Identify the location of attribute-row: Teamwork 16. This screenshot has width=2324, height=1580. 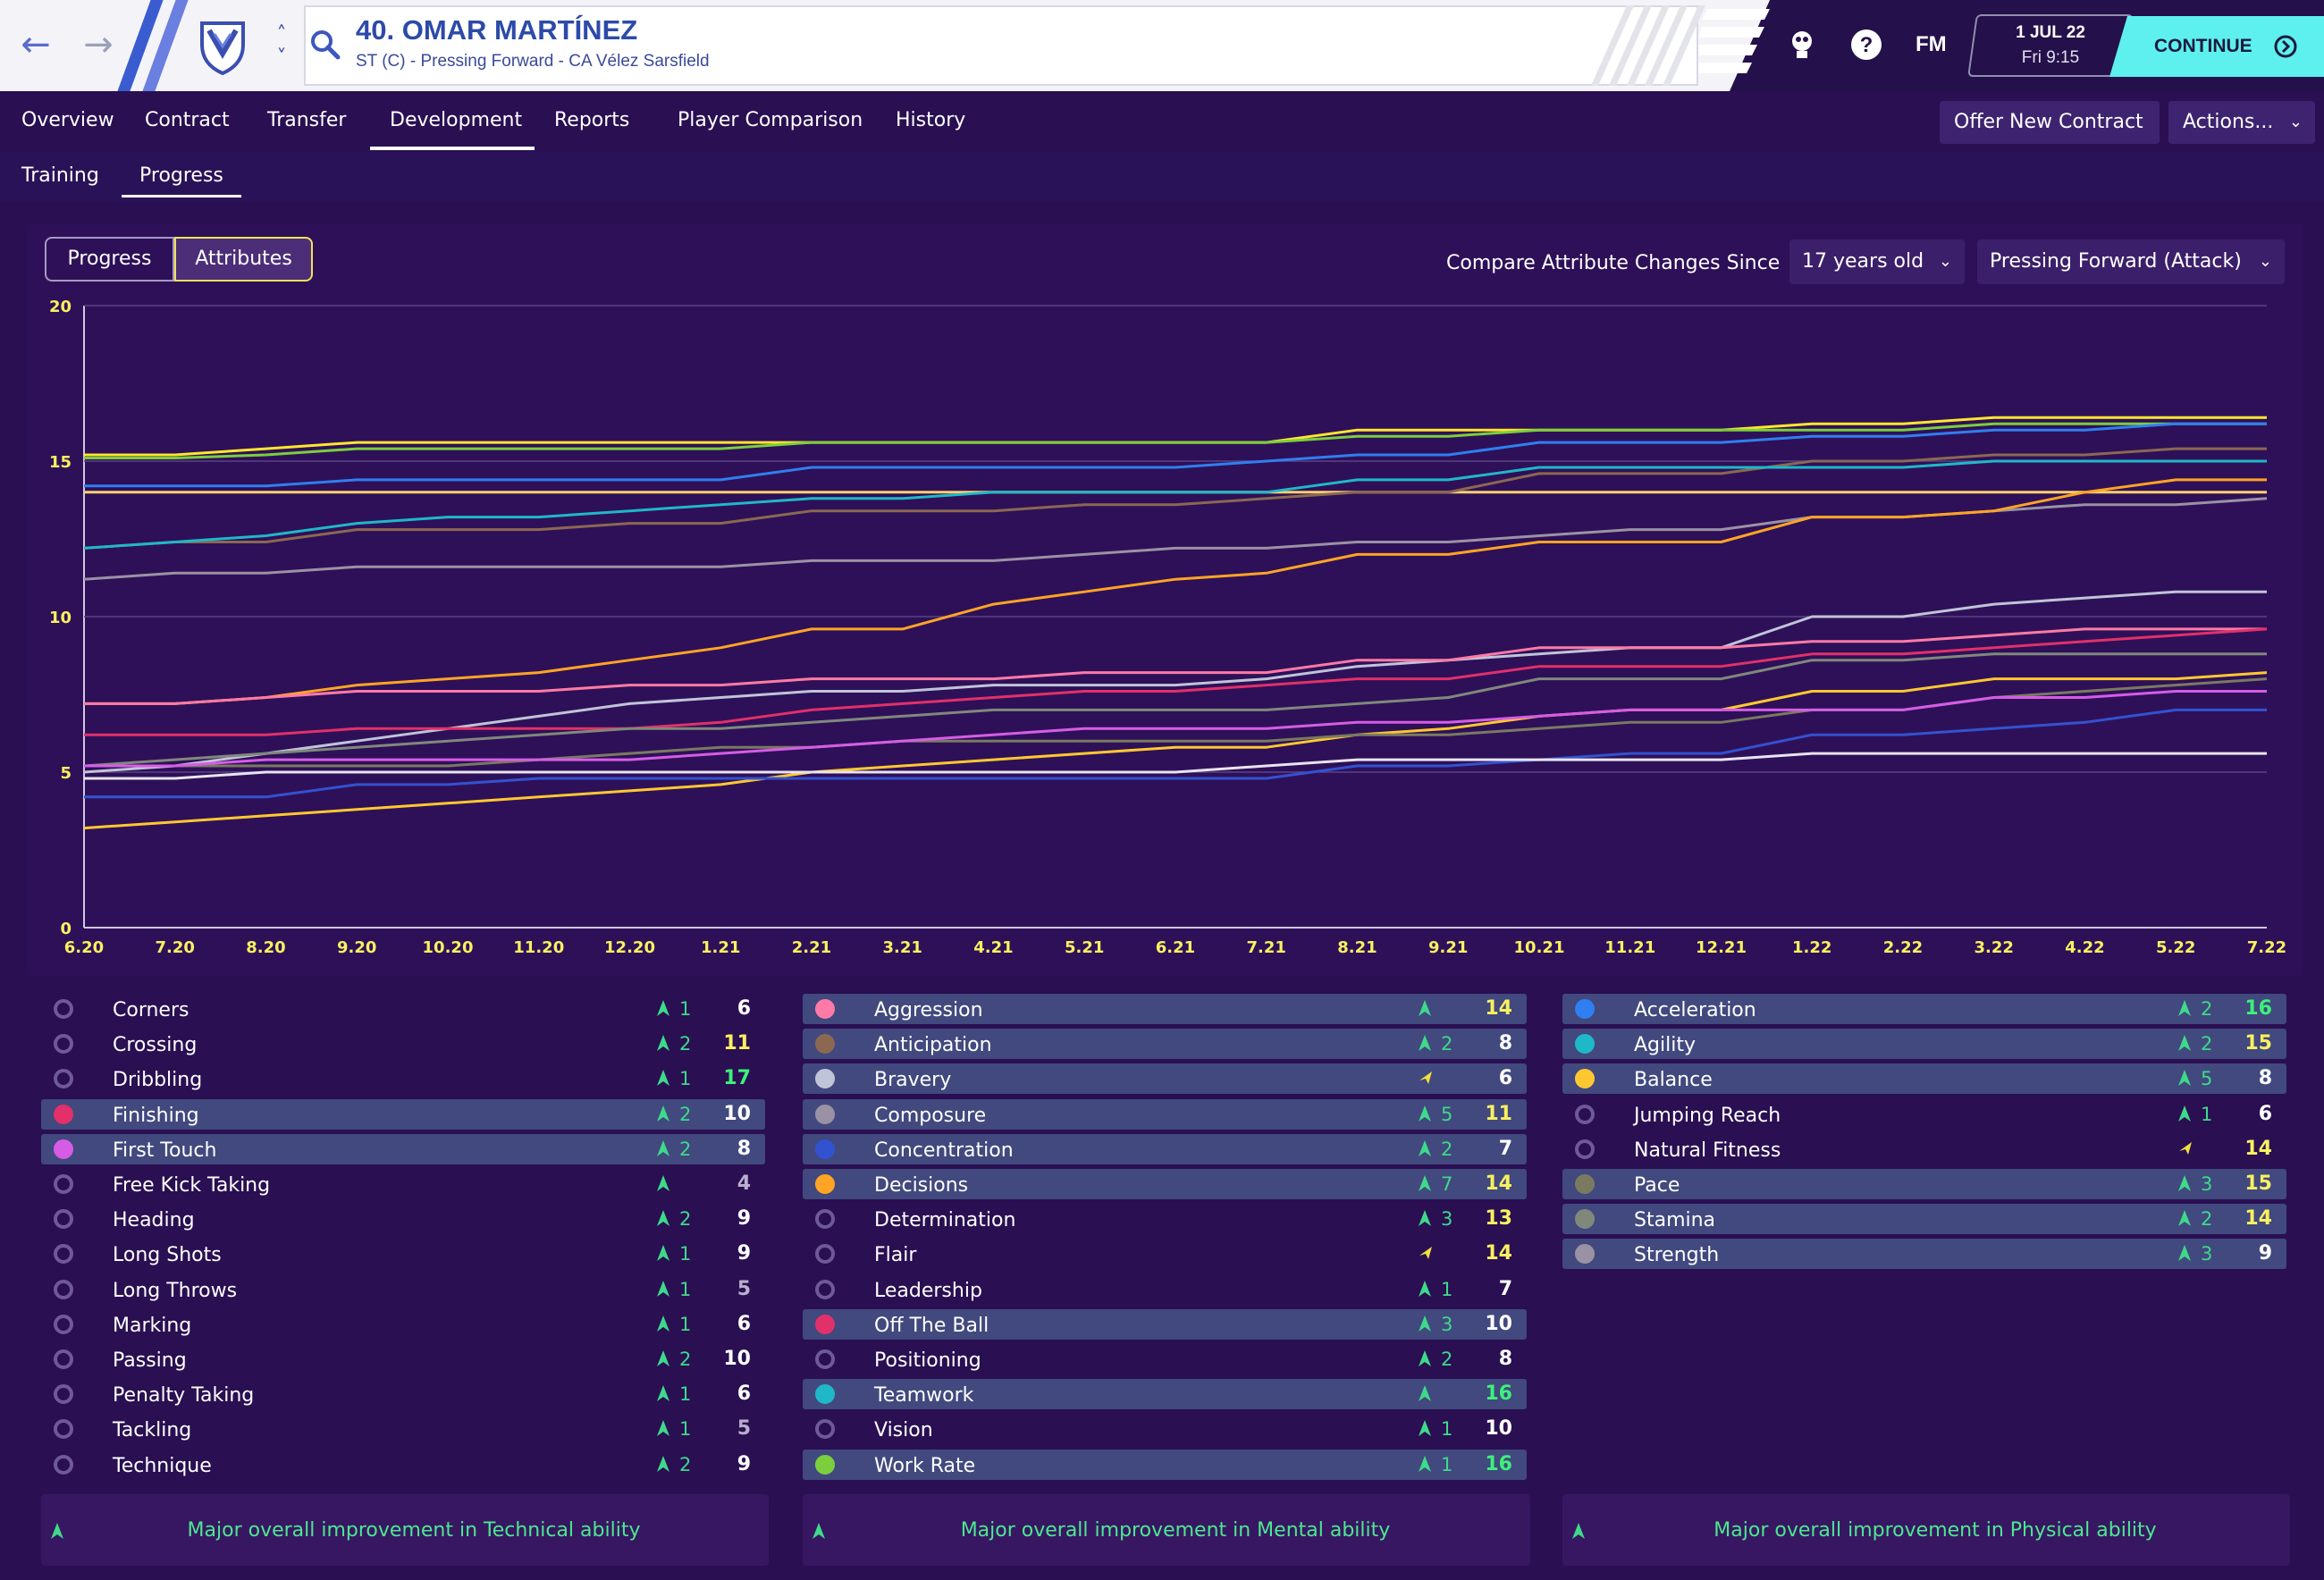
(1165, 1394).